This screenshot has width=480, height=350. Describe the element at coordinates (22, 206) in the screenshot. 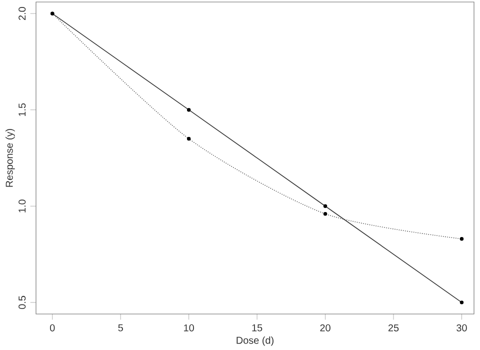

I see `y-tick-label: 1.0` at that location.